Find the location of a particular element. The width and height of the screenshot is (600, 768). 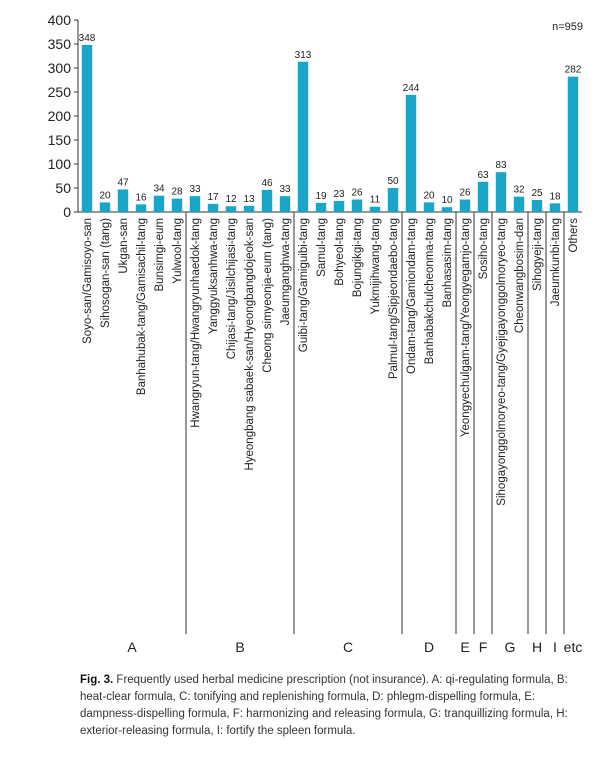

bar-value-label: 348 is located at coordinates (87, 38).